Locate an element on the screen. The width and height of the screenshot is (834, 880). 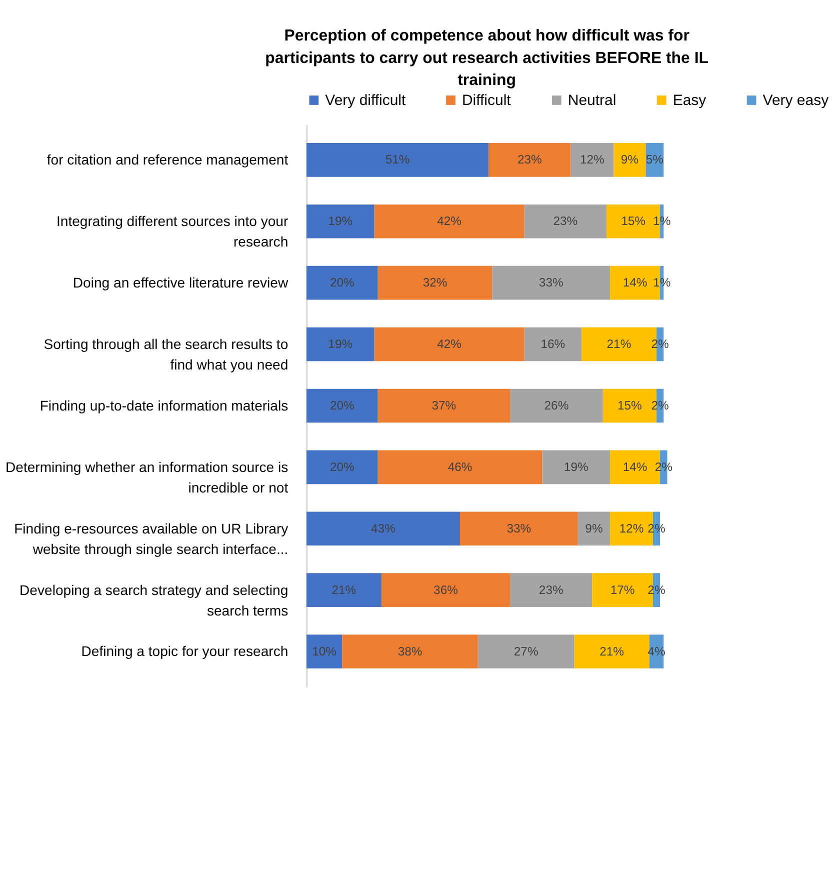
y-tick-label: Determining whether an information source is incredible or not is located at coordinates (147, 477).